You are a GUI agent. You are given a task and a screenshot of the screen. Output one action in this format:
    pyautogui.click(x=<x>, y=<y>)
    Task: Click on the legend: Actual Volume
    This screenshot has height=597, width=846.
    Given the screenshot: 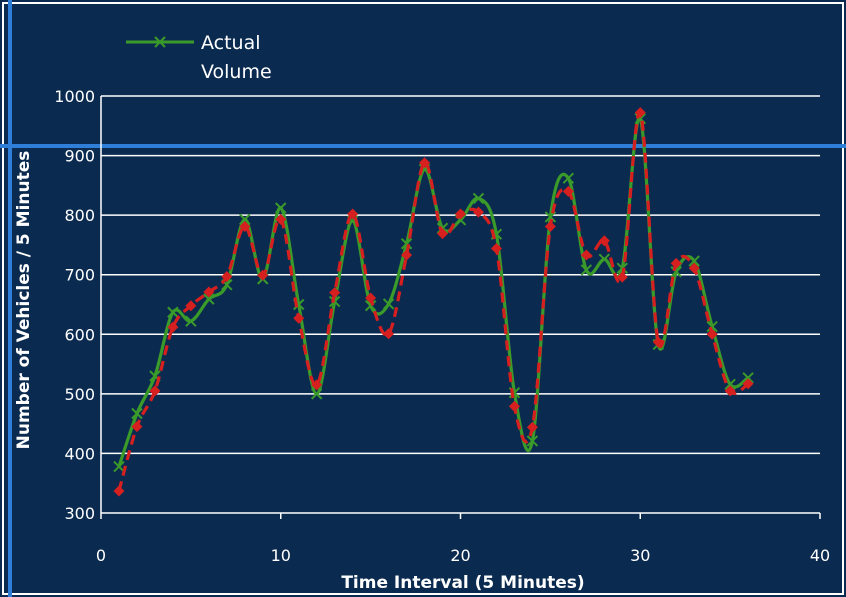 What is the action you would take?
    pyautogui.click(x=199, y=57)
    